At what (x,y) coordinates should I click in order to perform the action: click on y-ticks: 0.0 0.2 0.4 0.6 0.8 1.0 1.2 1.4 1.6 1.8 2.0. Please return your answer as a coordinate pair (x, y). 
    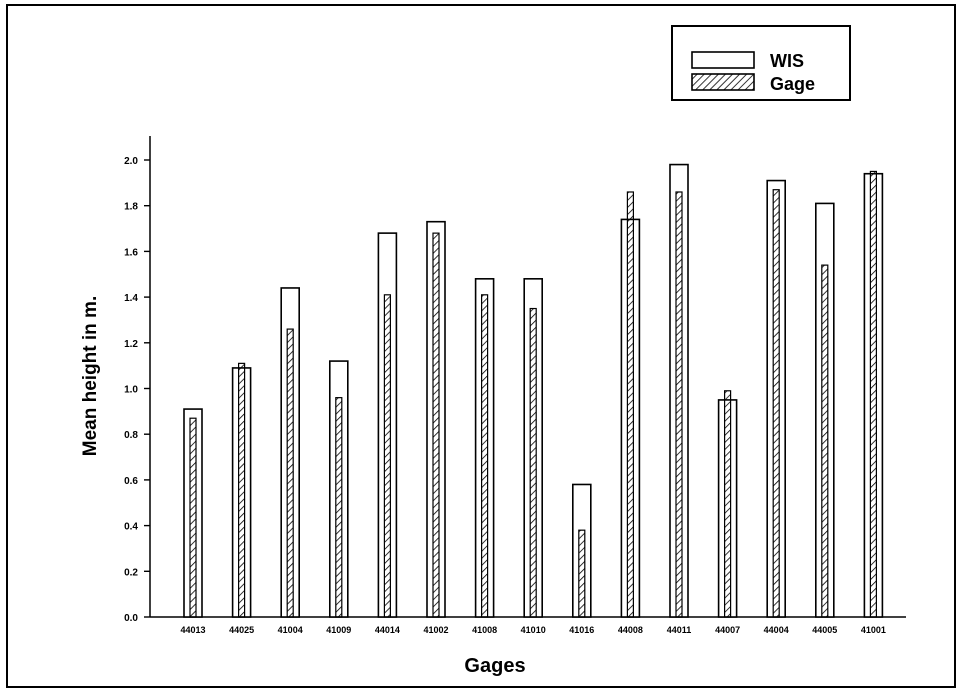
    Looking at the image, I should click on (137, 390).